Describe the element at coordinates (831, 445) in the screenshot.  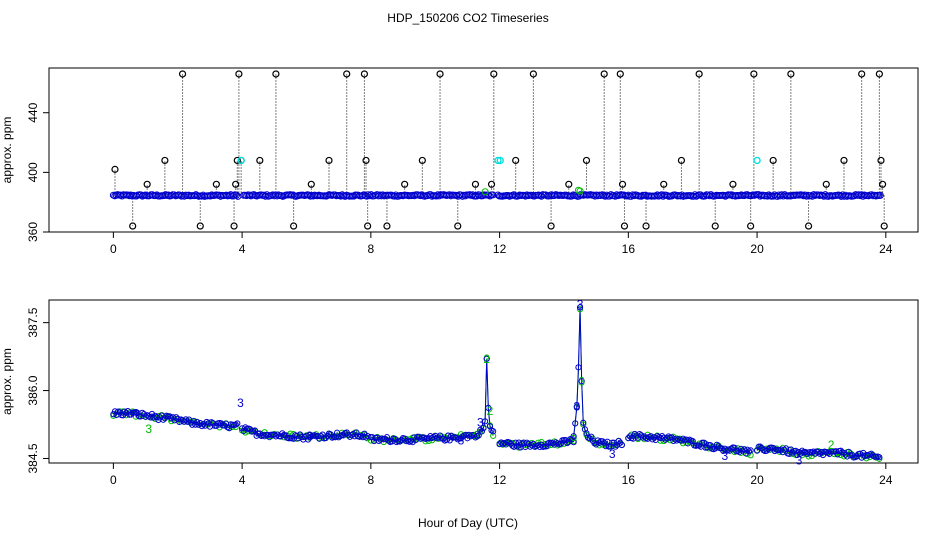
I see `point-label: 2` at that location.